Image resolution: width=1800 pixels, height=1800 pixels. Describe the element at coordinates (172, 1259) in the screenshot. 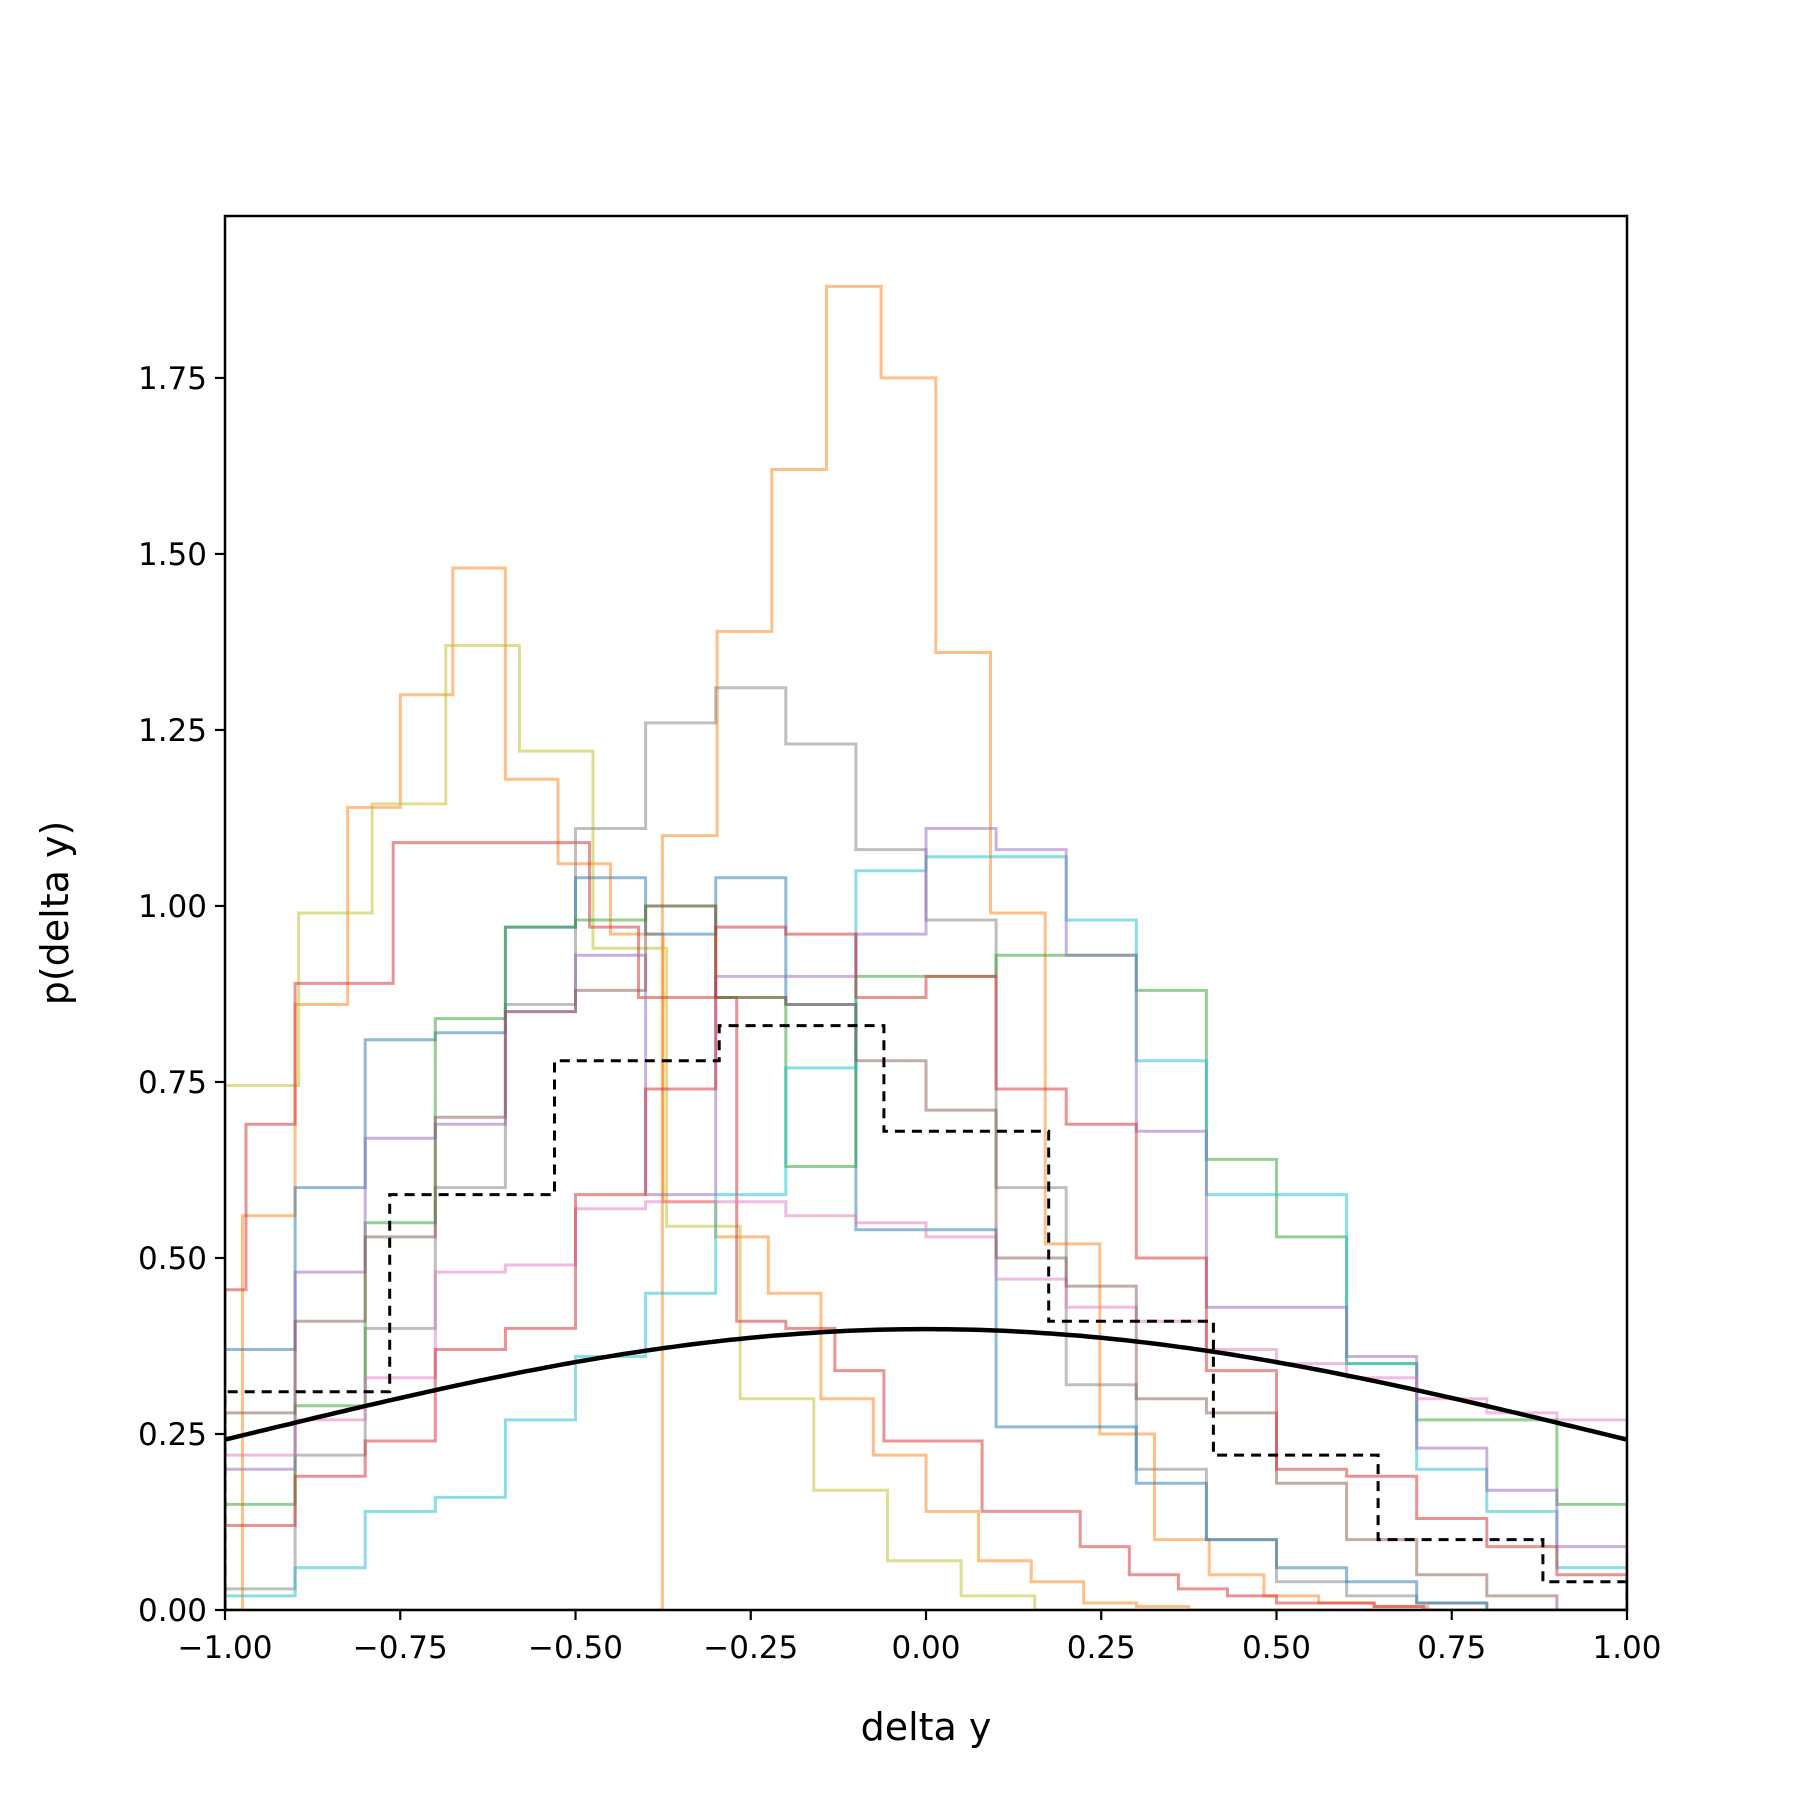

I see `y-tick-label: 0.50` at that location.